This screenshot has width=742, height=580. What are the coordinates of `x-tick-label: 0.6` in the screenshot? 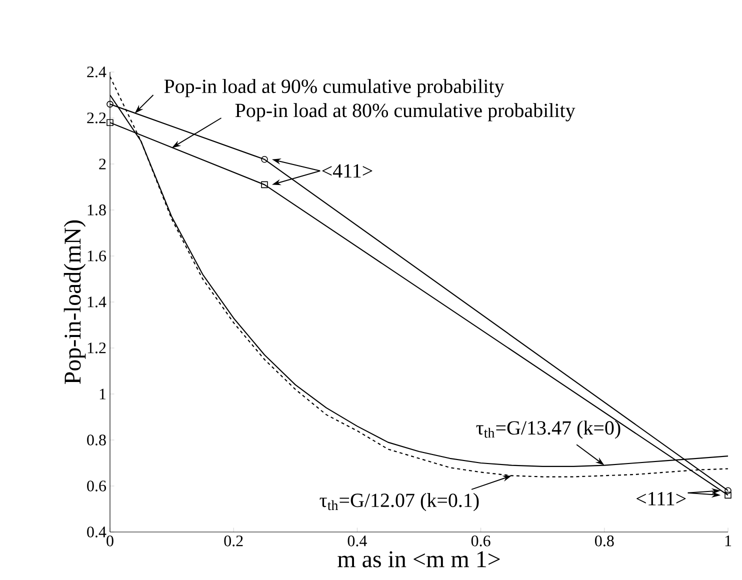 It's located at (480, 541).